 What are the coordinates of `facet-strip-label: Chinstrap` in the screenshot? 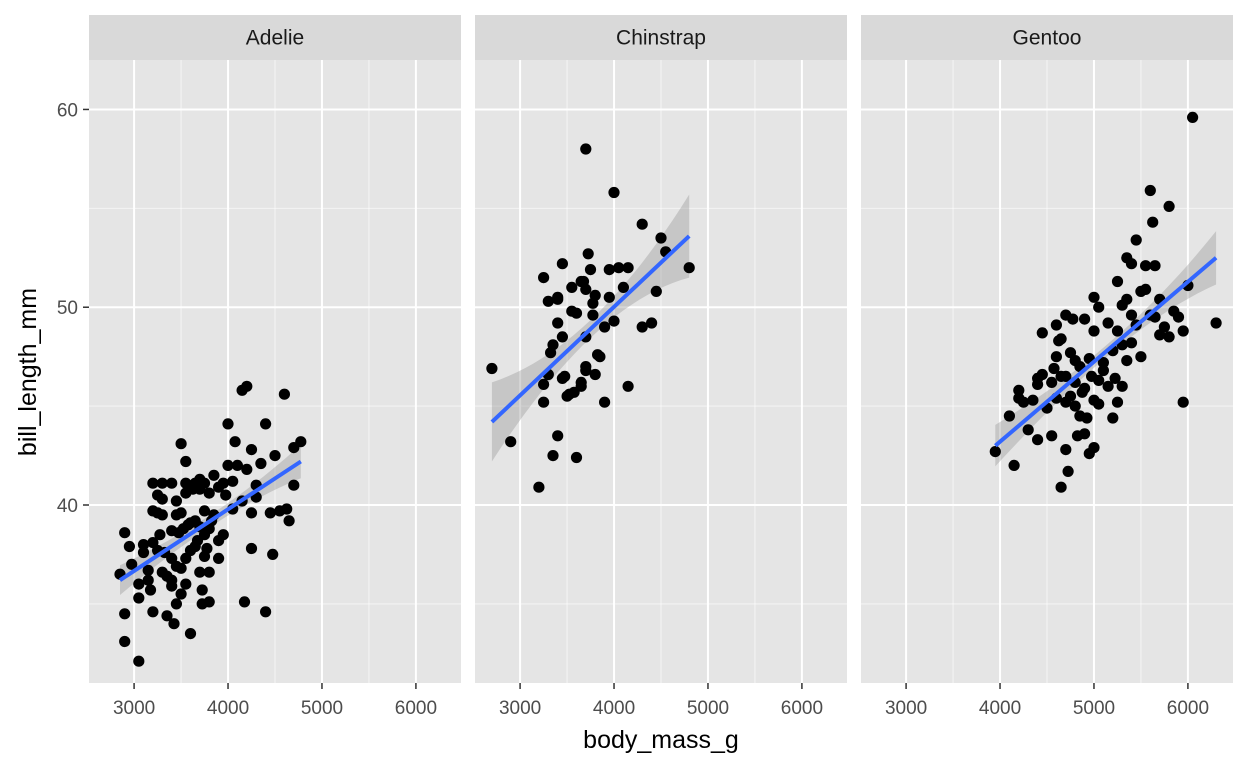 It's located at (661, 38).